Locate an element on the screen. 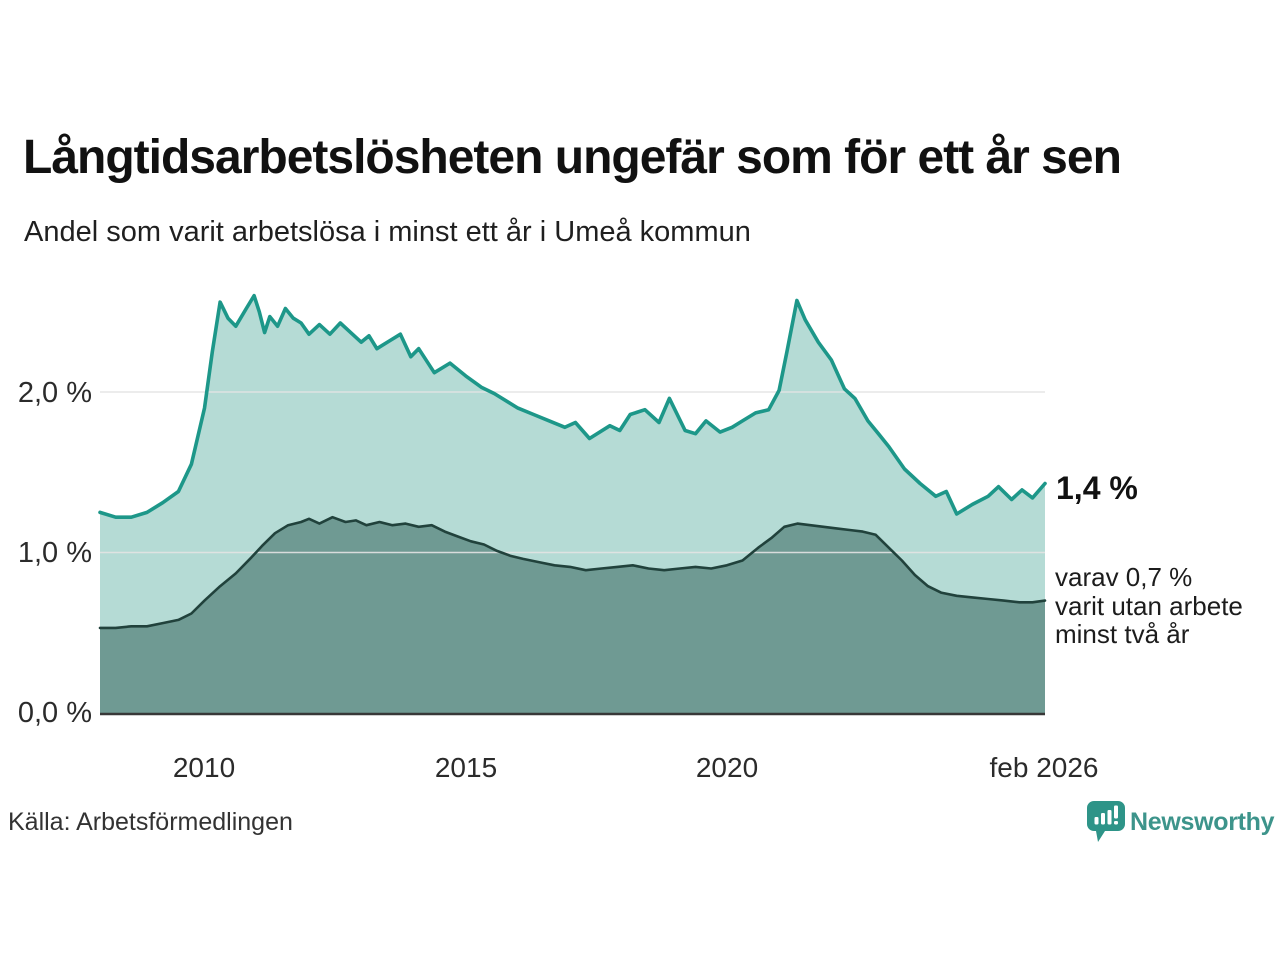 The width and height of the screenshot is (1280, 960). two-year-note-line-2: varit utan arbete is located at coordinates (1149, 605).